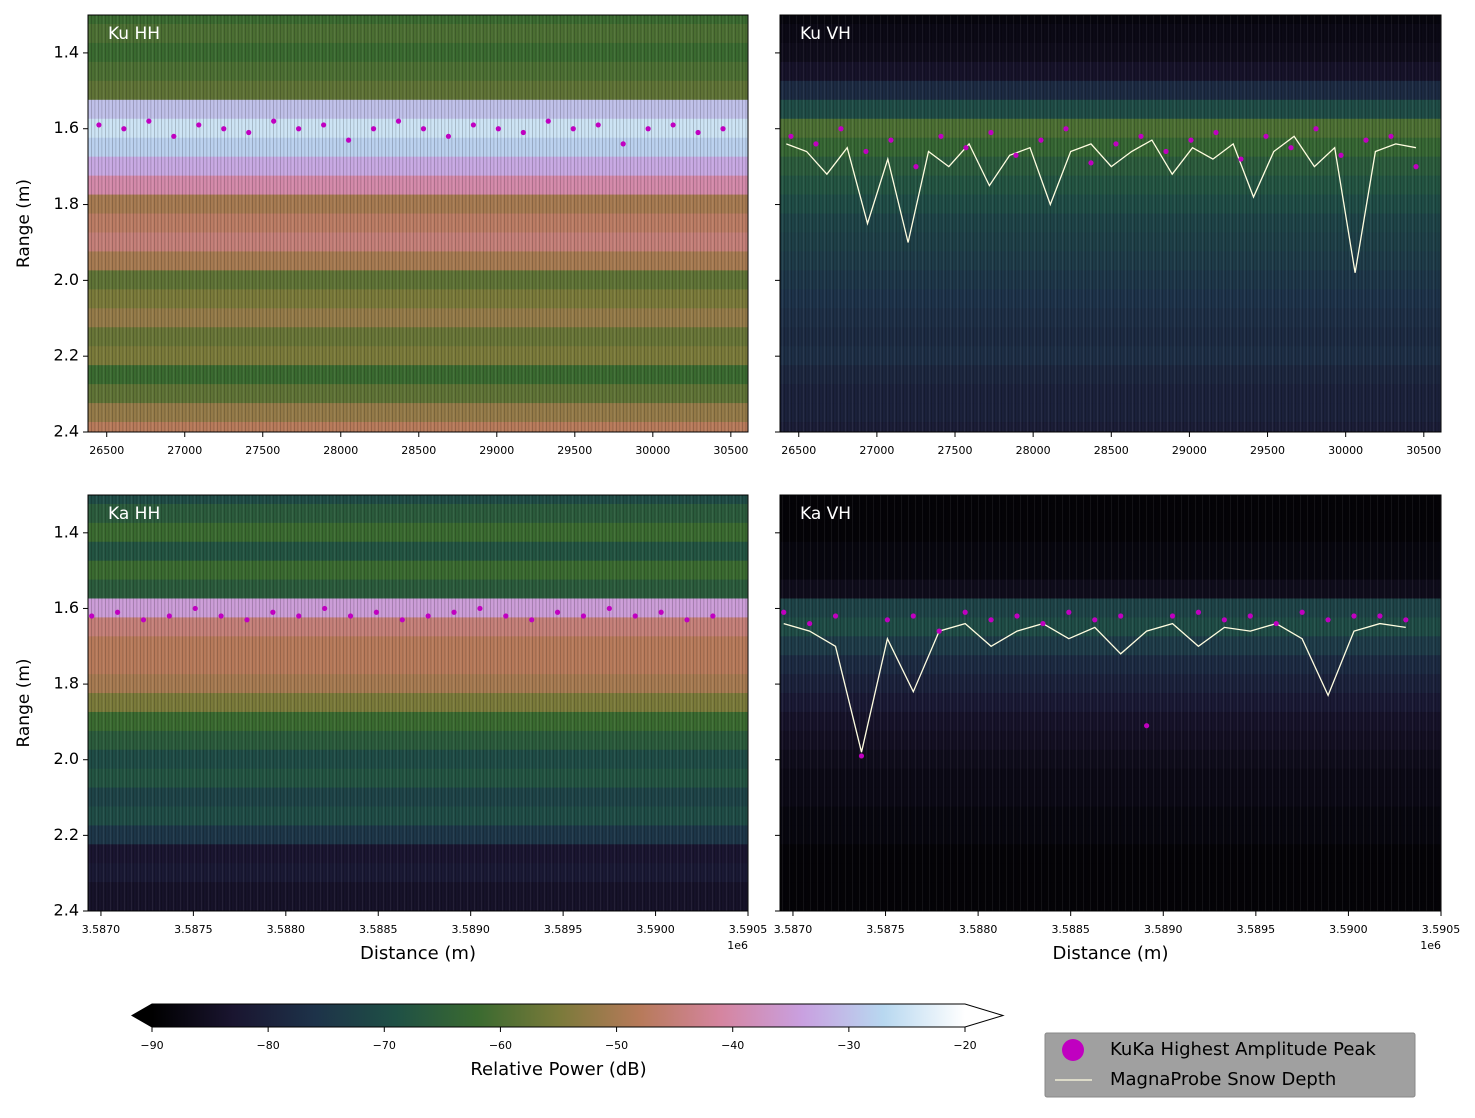  I want to click on y-tick-label: 2.2, so click(66, 355).